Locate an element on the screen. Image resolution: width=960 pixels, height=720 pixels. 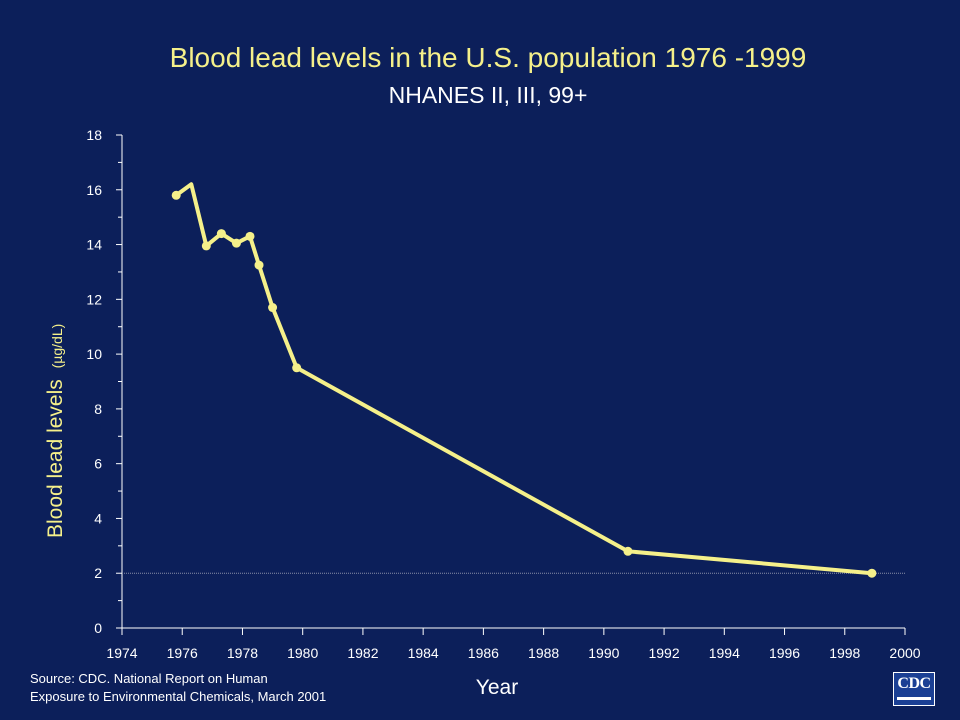
x-axis-label: Year is located at coordinates (497, 687).